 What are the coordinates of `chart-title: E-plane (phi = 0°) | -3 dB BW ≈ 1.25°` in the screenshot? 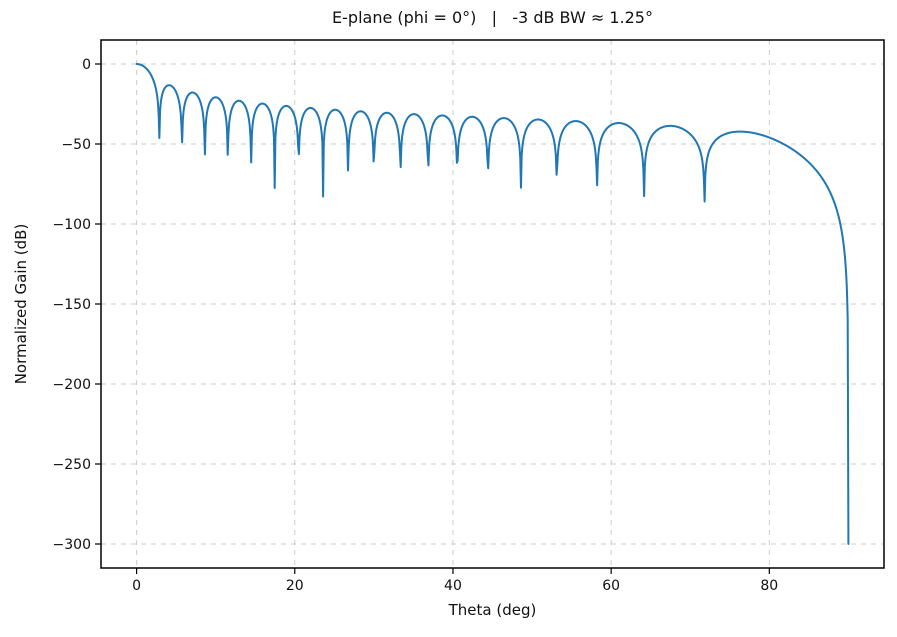 It's located at (492, 17).